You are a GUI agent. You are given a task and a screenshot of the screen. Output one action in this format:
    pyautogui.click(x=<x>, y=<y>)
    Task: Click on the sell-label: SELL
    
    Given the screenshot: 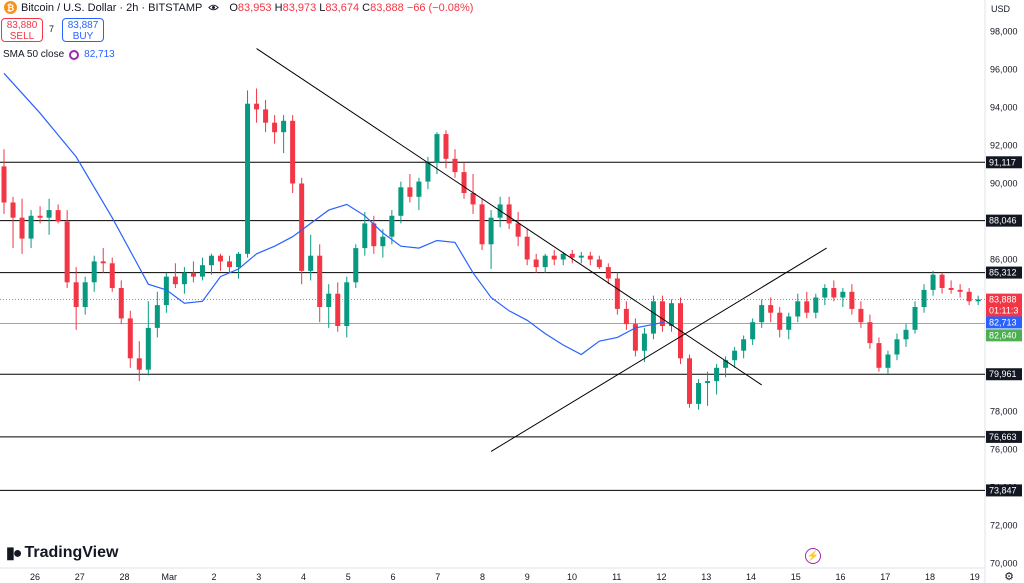 What is the action you would take?
    pyautogui.click(x=22, y=36)
    